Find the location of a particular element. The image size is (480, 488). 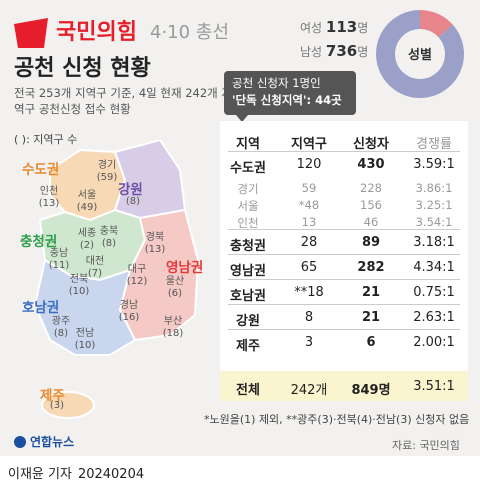

table-cell: 282 is located at coordinates (371, 267).